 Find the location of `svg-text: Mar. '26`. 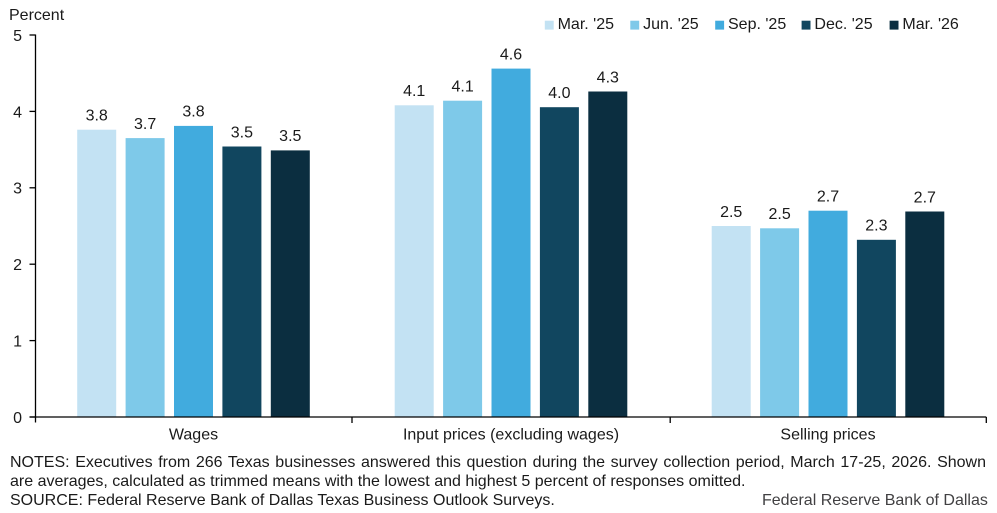

svg-text: Mar. '26 is located at coordinates (930, 24).